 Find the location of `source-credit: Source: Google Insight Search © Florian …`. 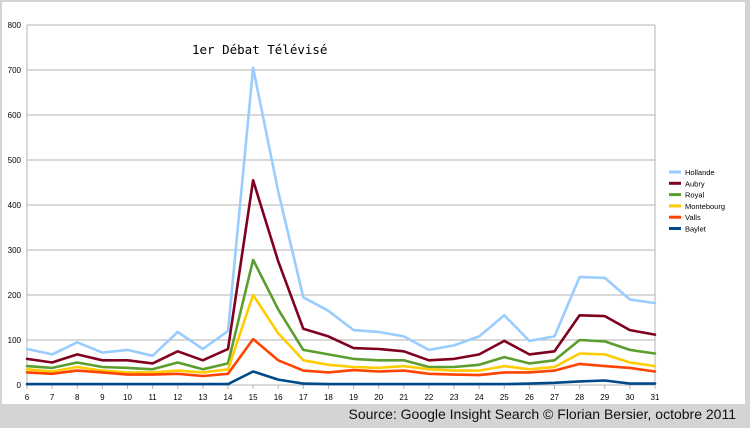

source-credit: Source: Google Insight Search © Florian … is located at coordinates (542, 414).